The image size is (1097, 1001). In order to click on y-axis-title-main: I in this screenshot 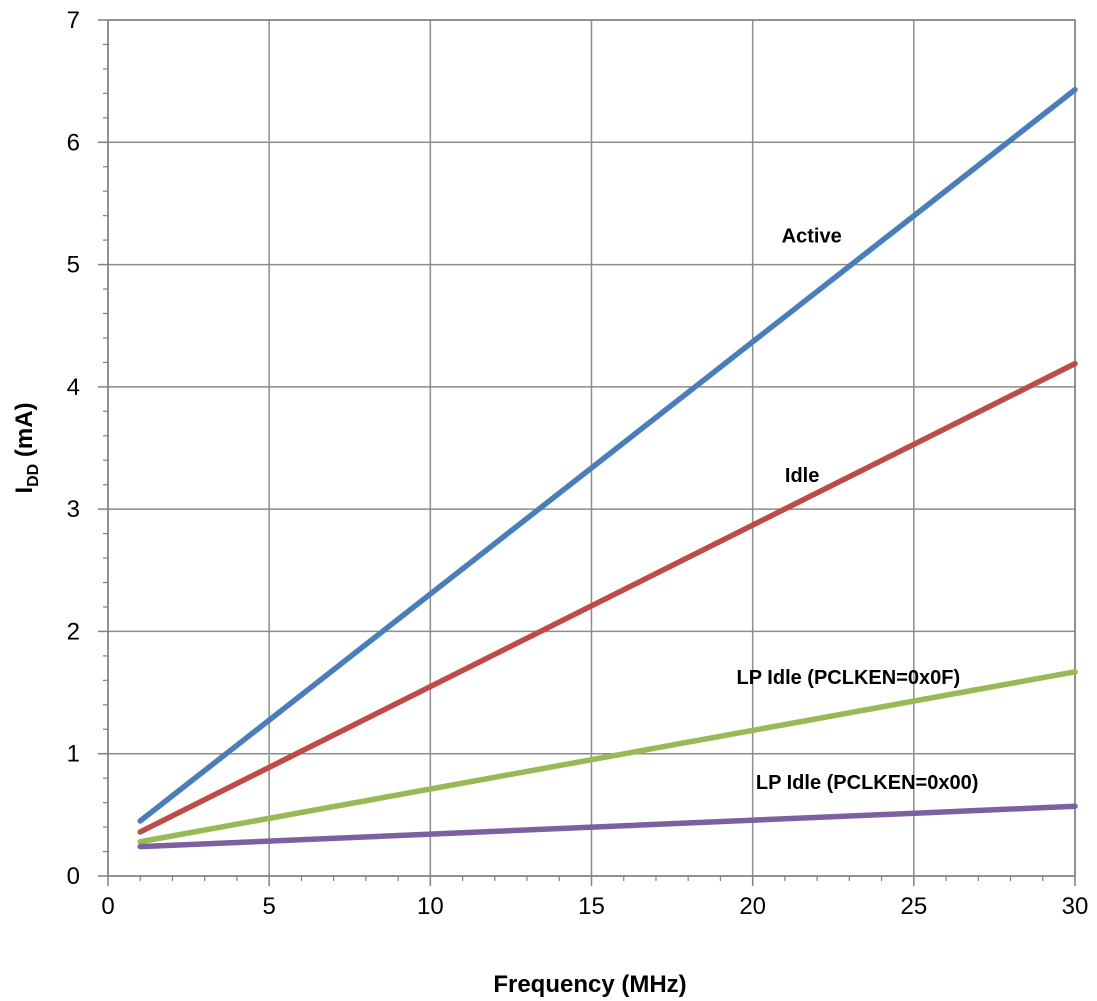, I will do `click(24, 490)`.